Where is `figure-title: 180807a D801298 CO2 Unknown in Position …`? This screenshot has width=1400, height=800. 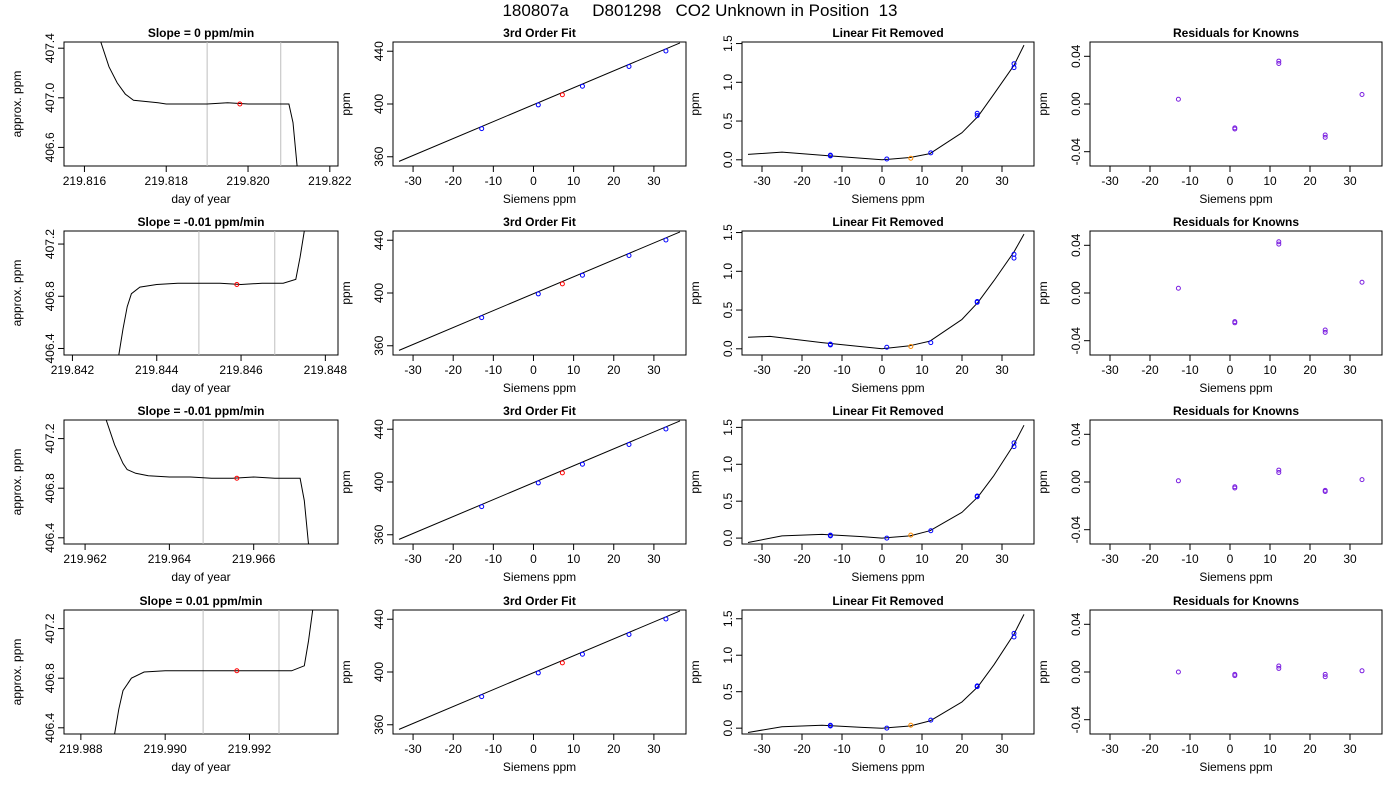 figure-title: 180807a D801298 CO2 Unknown in Position … is located at coordinates (700, 10).